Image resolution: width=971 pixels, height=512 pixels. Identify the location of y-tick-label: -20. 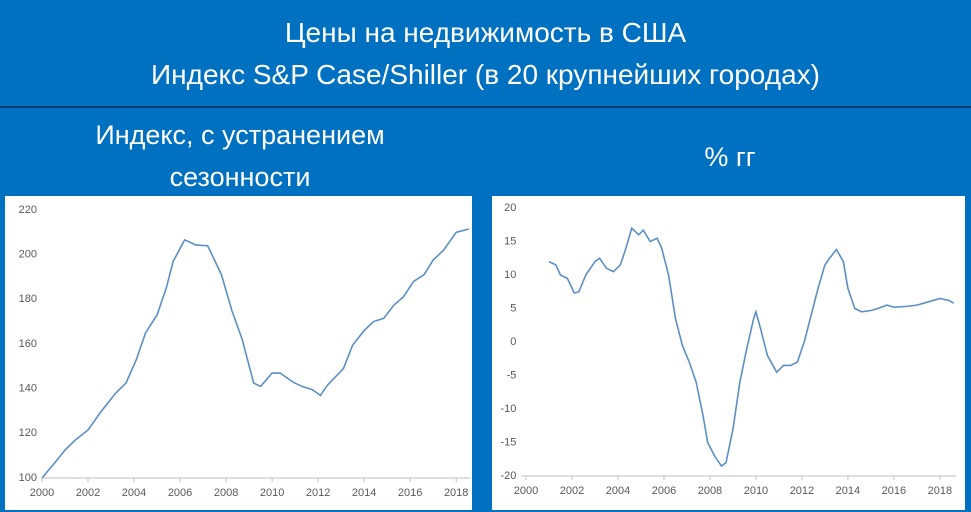
(508, 476).